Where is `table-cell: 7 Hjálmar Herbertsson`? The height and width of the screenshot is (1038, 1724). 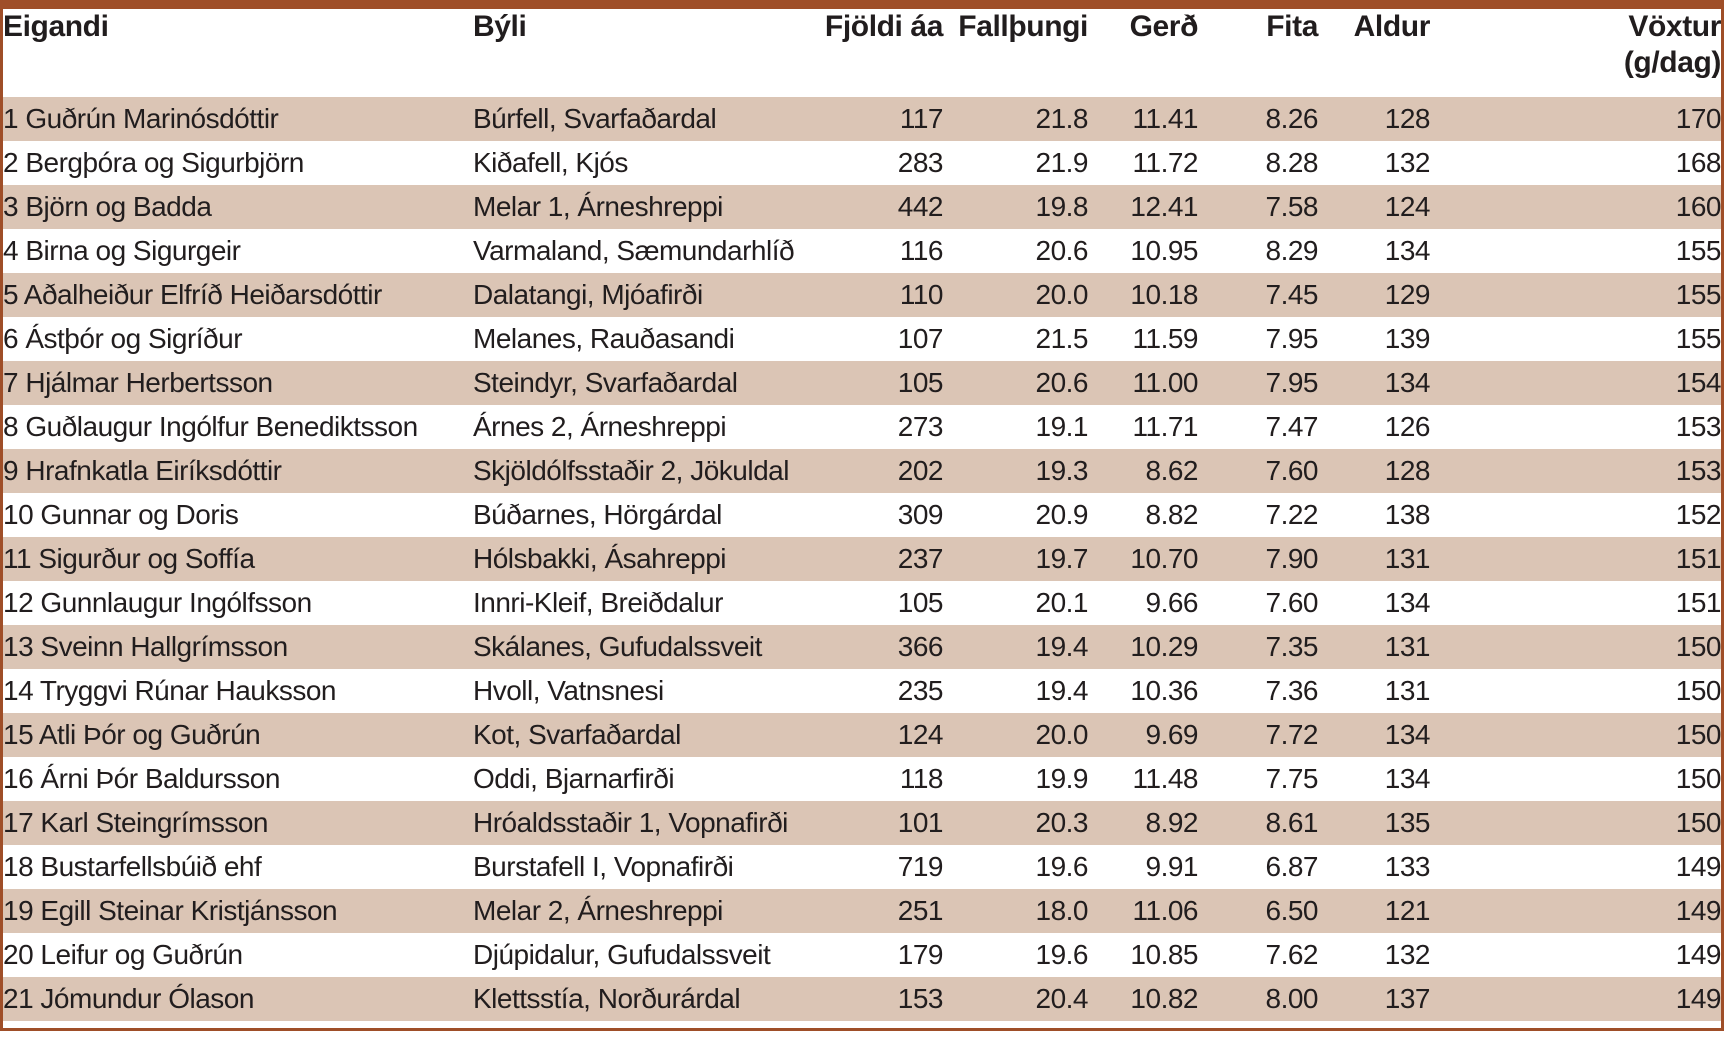 table-cell: 7 Hjálmar Herbertsson is located at coordinates (238, 383).